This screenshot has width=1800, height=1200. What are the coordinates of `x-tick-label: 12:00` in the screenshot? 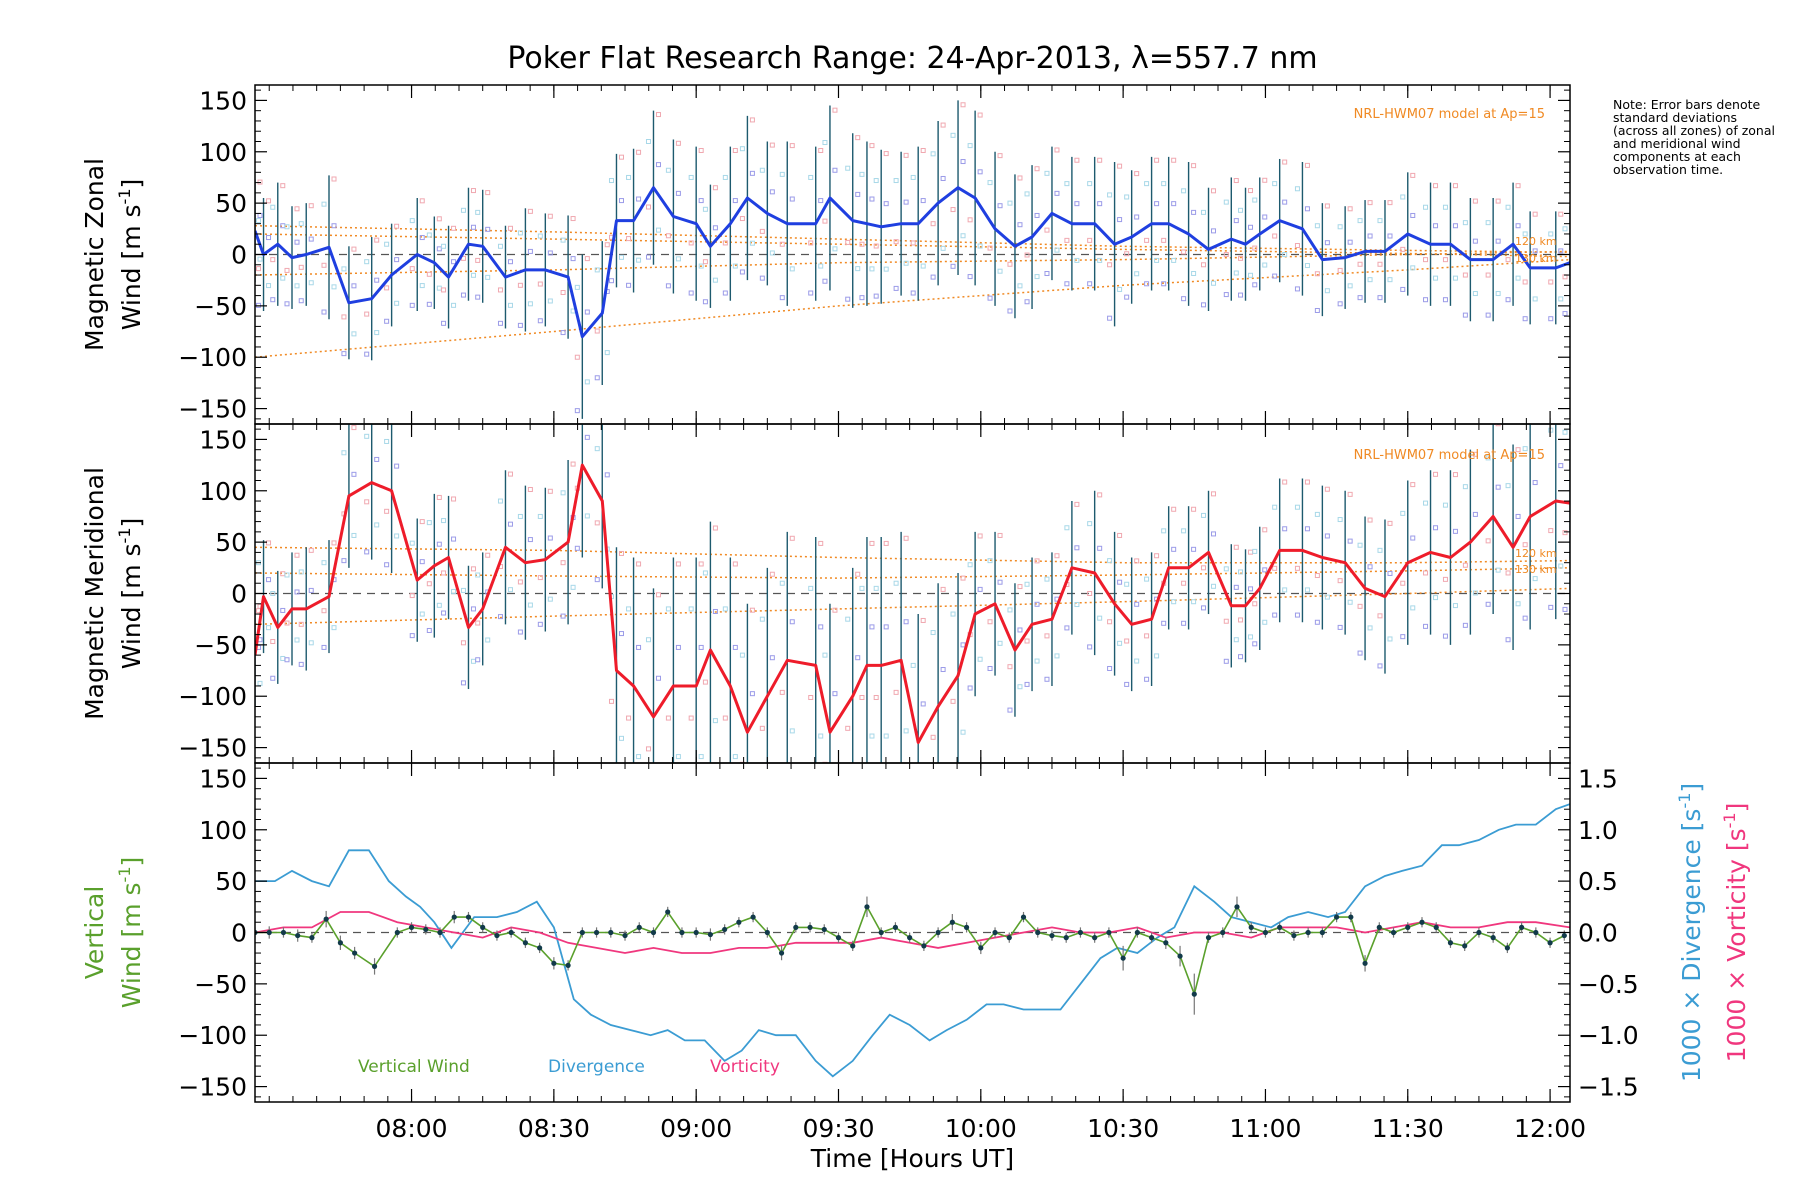 It's located at (1550, 1128).